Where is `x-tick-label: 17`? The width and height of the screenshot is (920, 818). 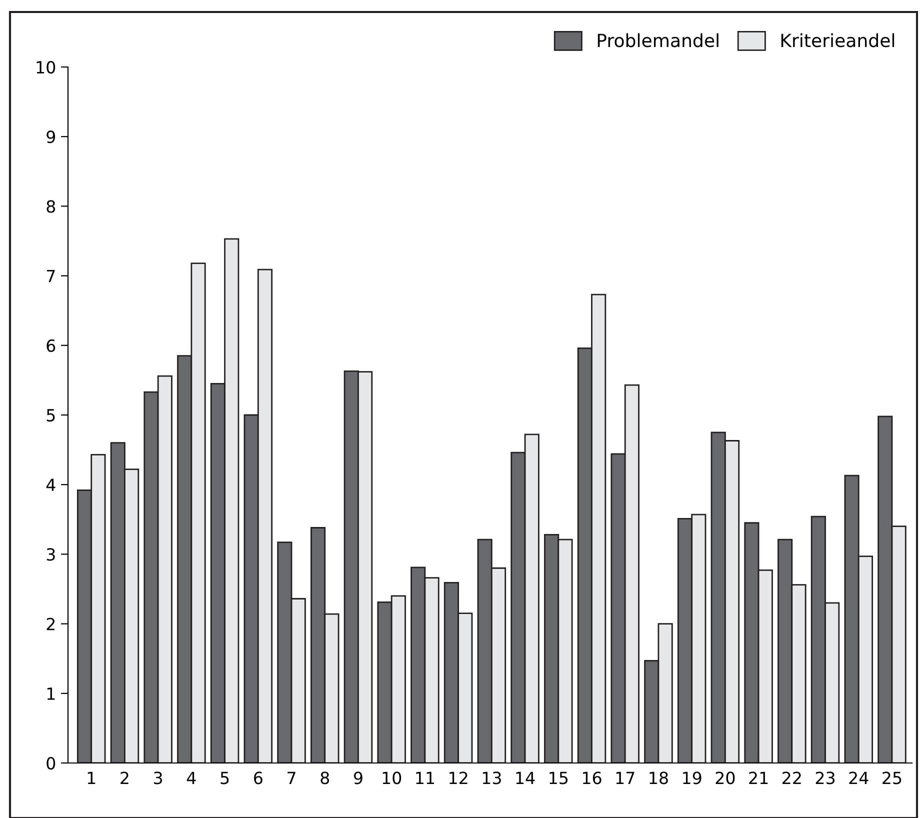 x-tick-label: 17 is located at coordinates (625, 778).